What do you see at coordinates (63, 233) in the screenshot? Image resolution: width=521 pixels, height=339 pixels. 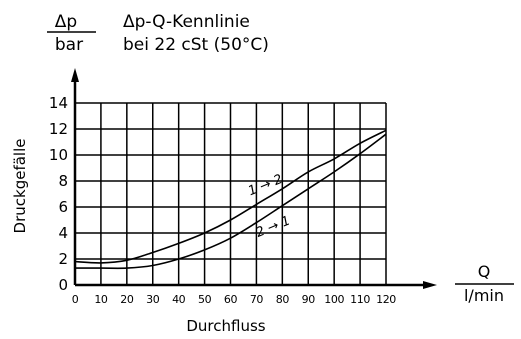 I see `y-tick-label: 4` at bounding box center [63, 233].